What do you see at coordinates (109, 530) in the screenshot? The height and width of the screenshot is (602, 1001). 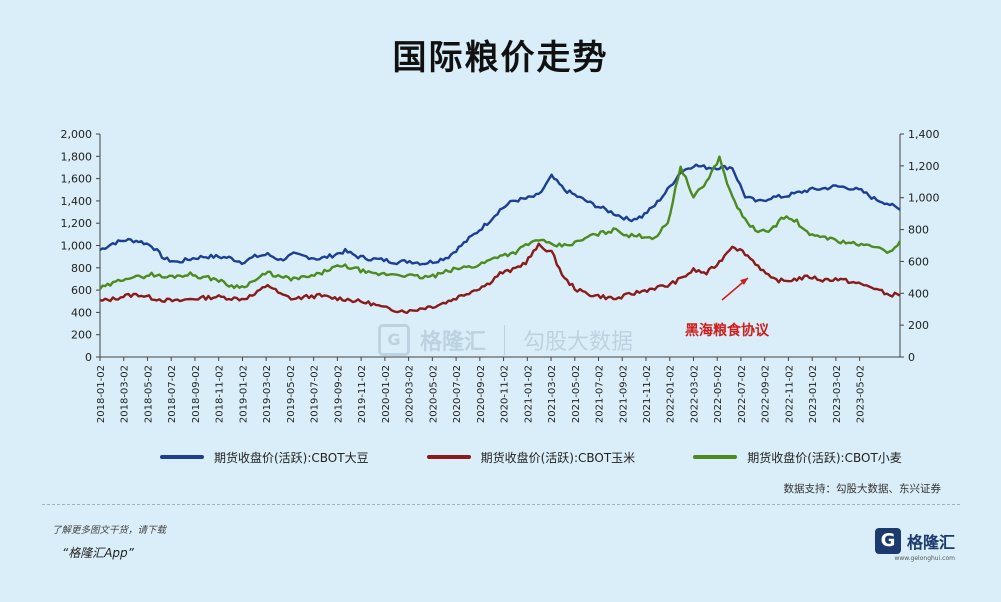 I see `footer-note: 了解更多图文干货，请下载` at bounding box center [109, 530].